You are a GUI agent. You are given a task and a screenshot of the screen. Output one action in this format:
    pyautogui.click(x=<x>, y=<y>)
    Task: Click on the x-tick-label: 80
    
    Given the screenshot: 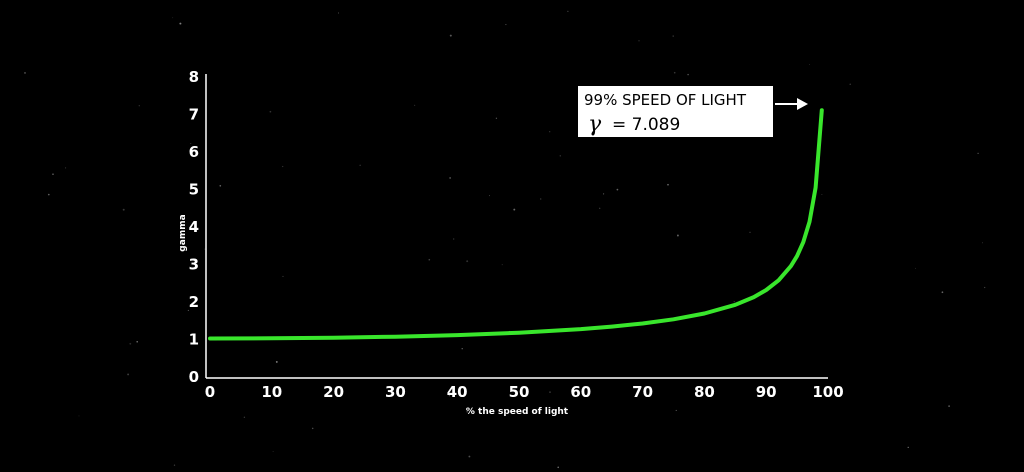 What is the action you would take?
    pyautogui.click(x=704, y=392)
    